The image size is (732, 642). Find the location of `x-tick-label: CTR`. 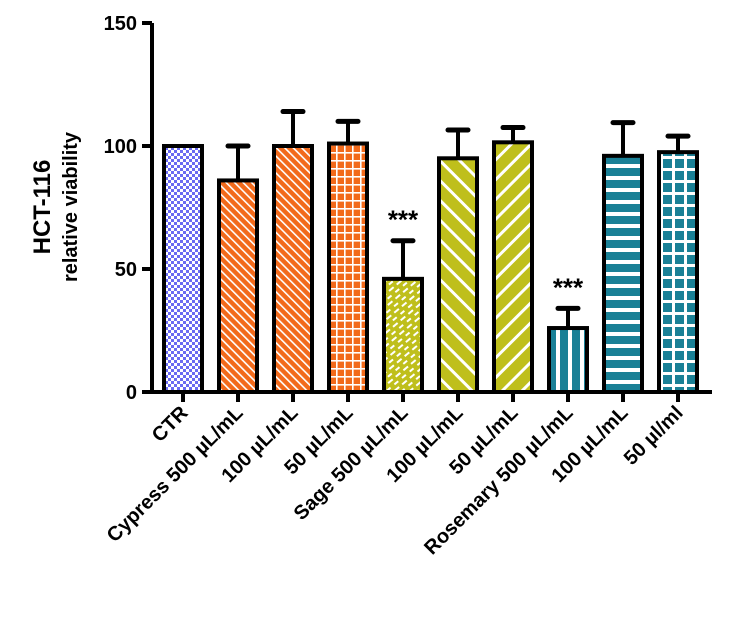

x-tick-label: CTR is located at coordinates (170, 424).